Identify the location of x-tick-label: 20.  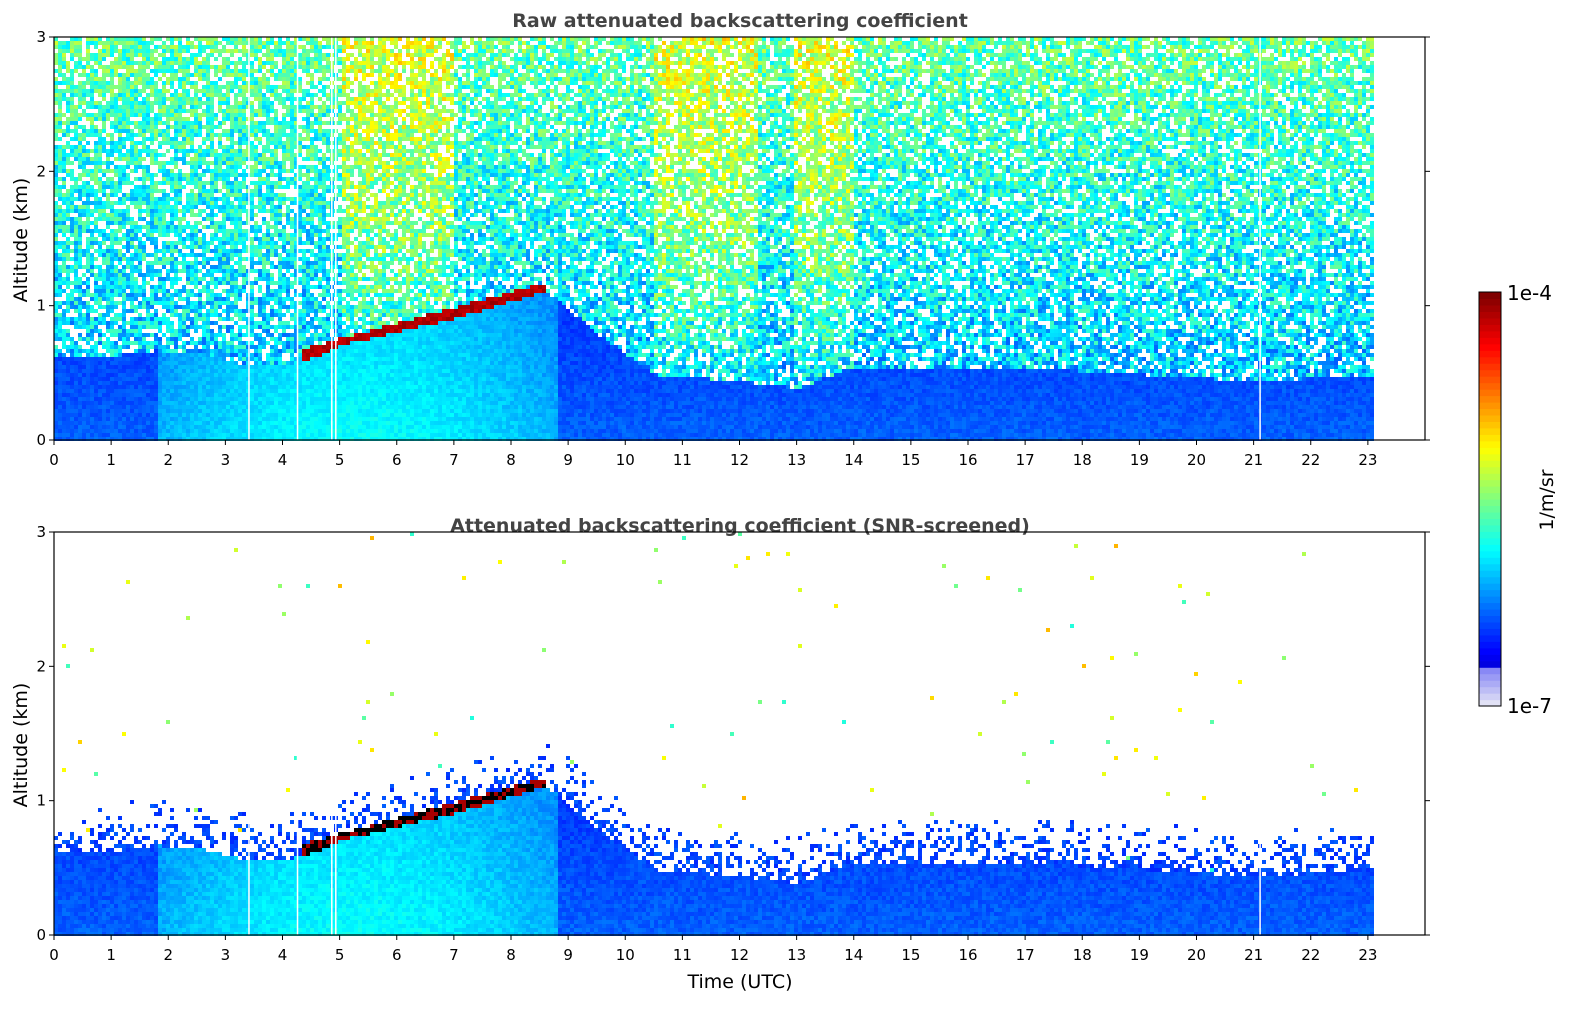
(1196, 460).